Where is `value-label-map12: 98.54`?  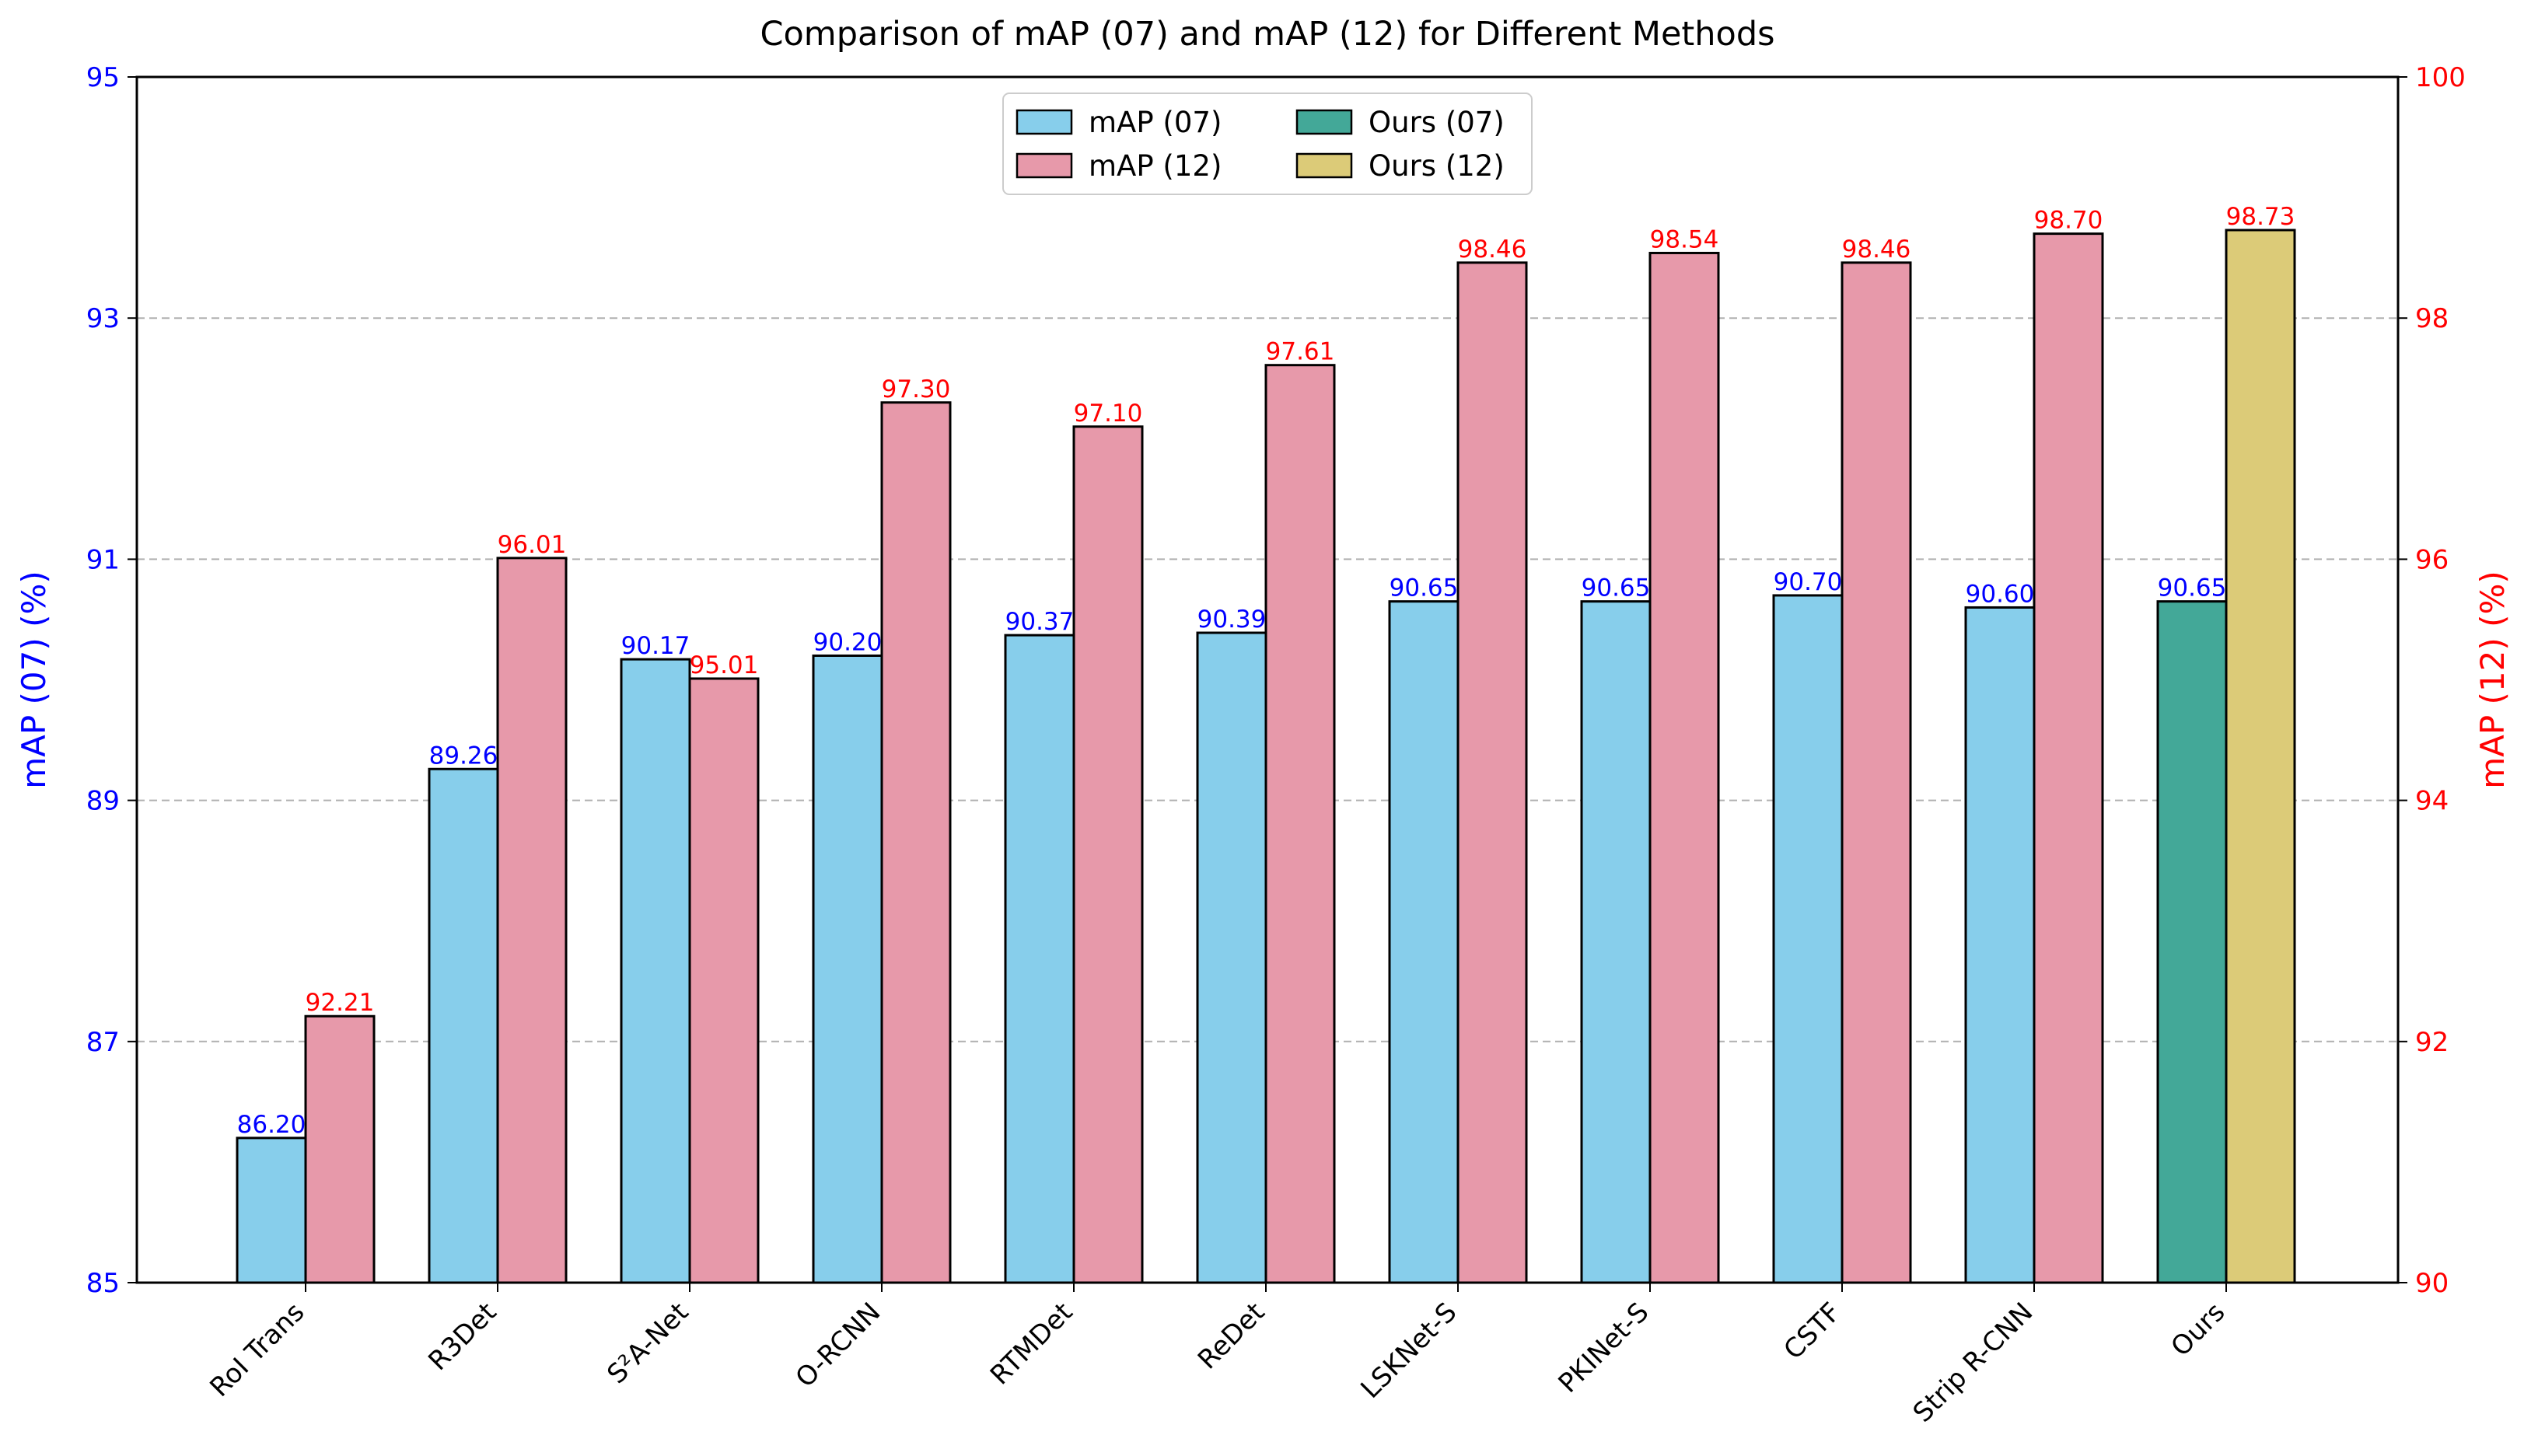 value-label-map12: 98.54 is located at coordinates (1685, 239).